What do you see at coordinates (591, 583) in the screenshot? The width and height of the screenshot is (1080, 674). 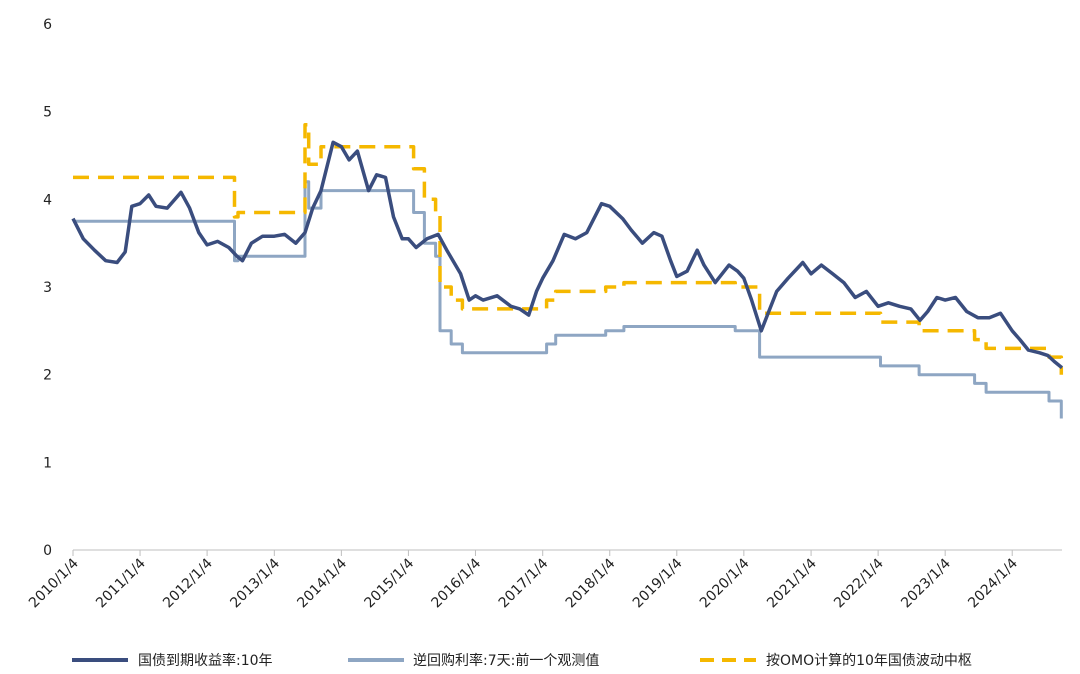 I see `x-tick-label: 2018/1/4` at bounding box center [591, 583].